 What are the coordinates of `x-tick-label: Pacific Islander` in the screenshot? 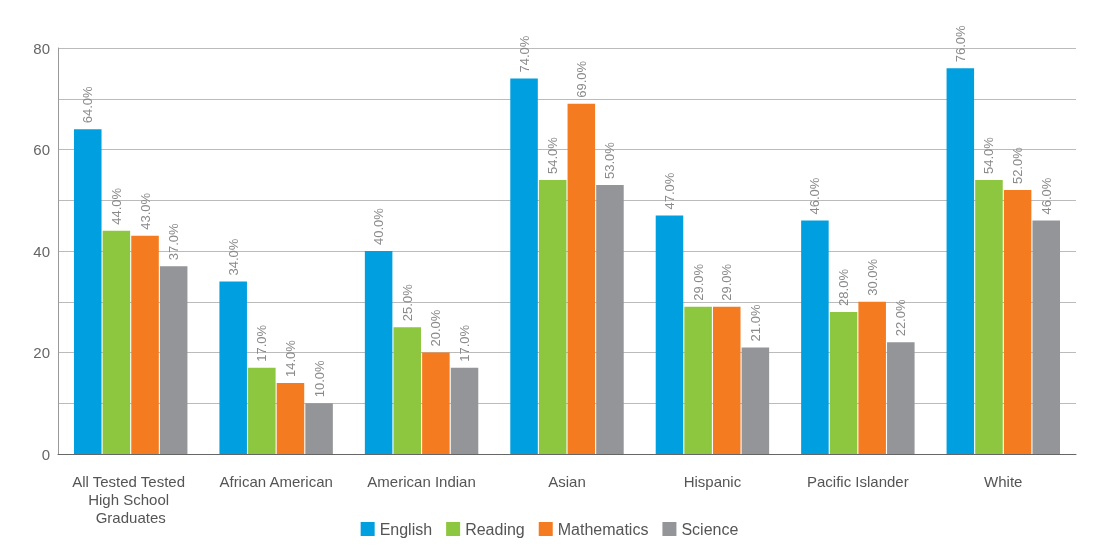 It's located at (858, 481).